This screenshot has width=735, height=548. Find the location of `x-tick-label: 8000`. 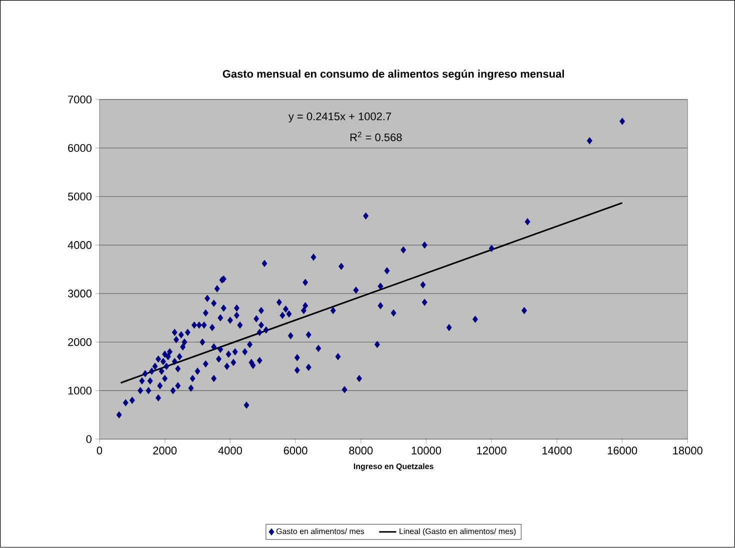

x-tick-label: 8000 is located at coordinates (361, 450).